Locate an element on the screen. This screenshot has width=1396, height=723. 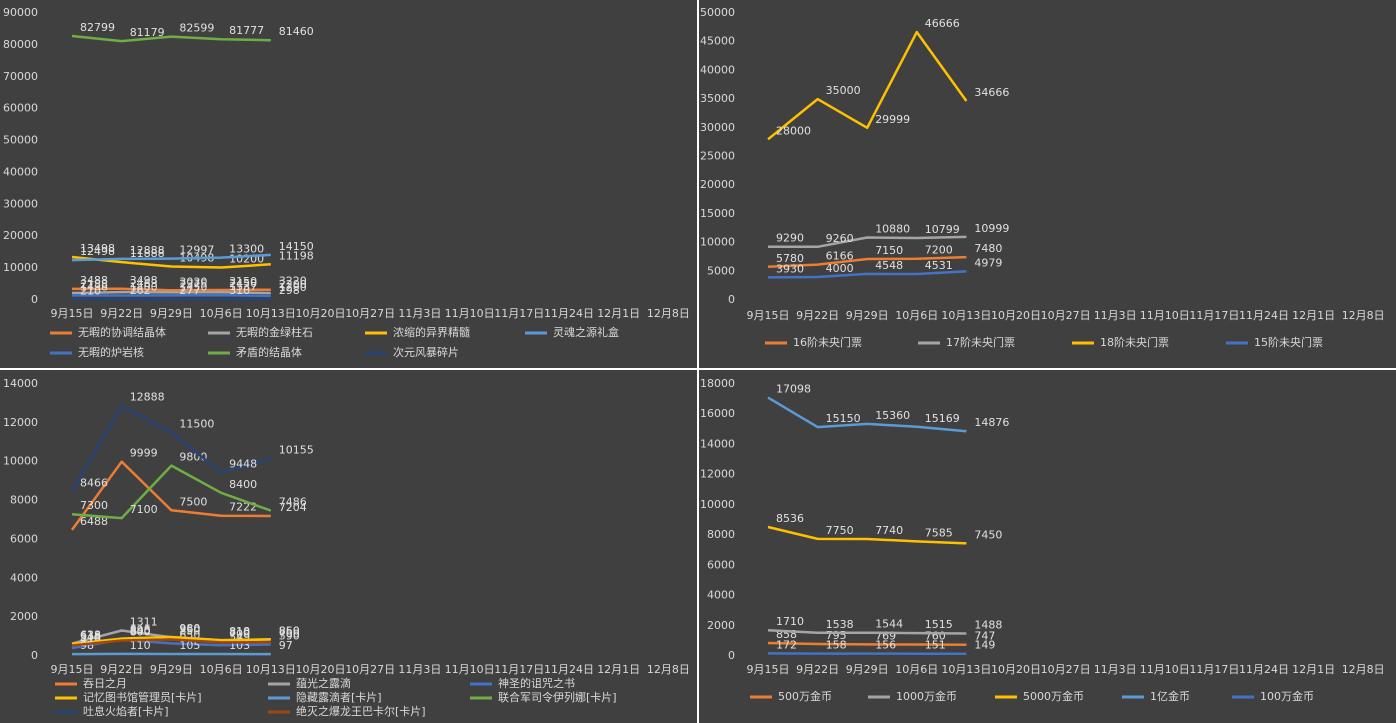
data-label: 9448 is located at coordinates (243, 463).